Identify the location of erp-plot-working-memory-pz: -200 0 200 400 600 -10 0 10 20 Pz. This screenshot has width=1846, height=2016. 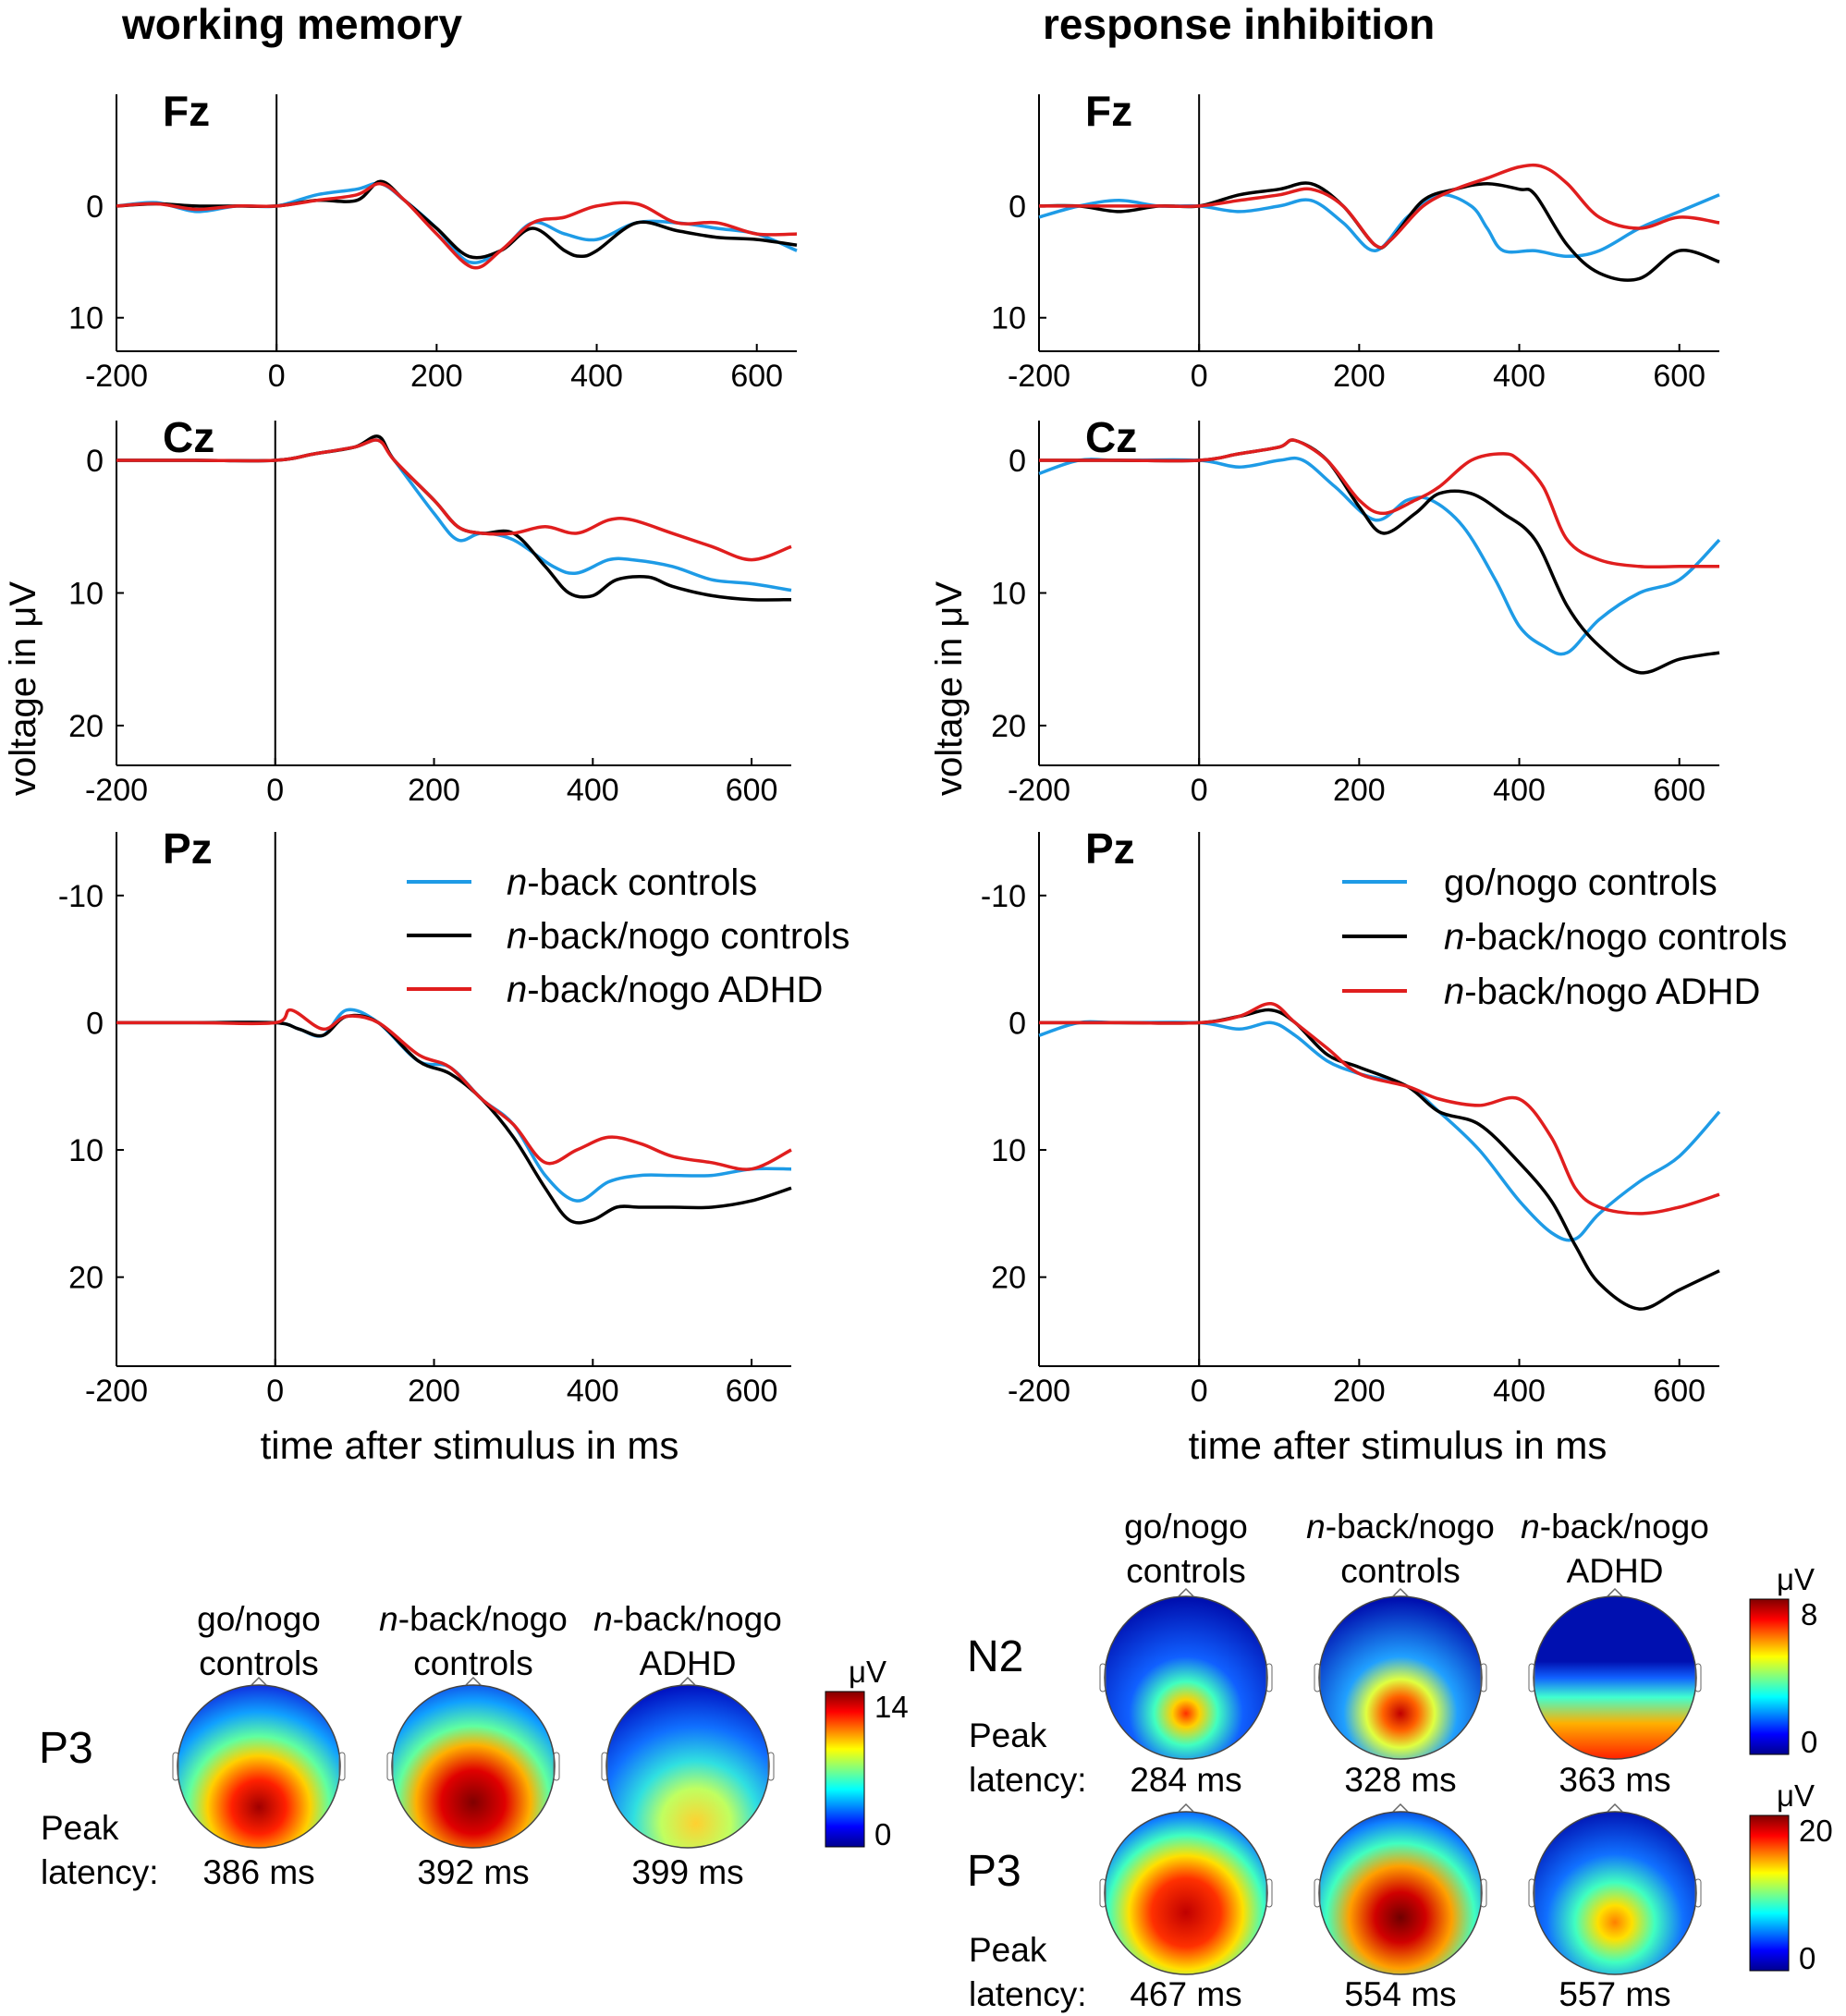
(425, 1117).